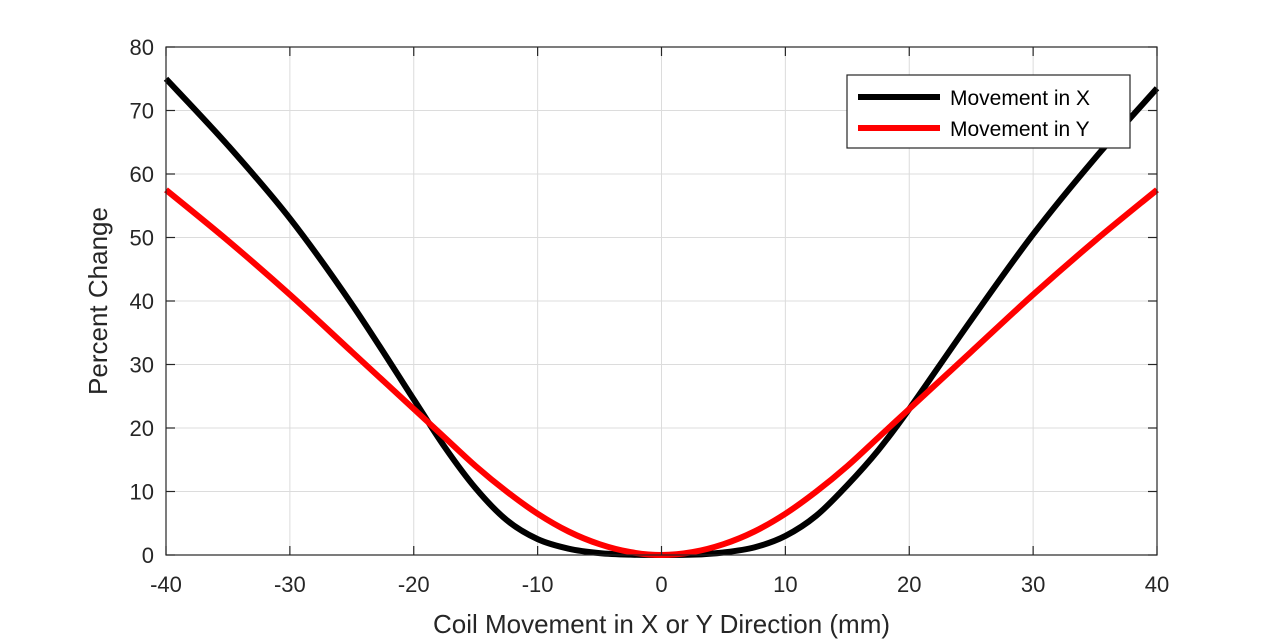 This screenshot has width=1280, height=640. What do you see at coordinates (142, 238) in the screenshot?
I see `y-tick-label: 50` at bounding box center [142, 238].